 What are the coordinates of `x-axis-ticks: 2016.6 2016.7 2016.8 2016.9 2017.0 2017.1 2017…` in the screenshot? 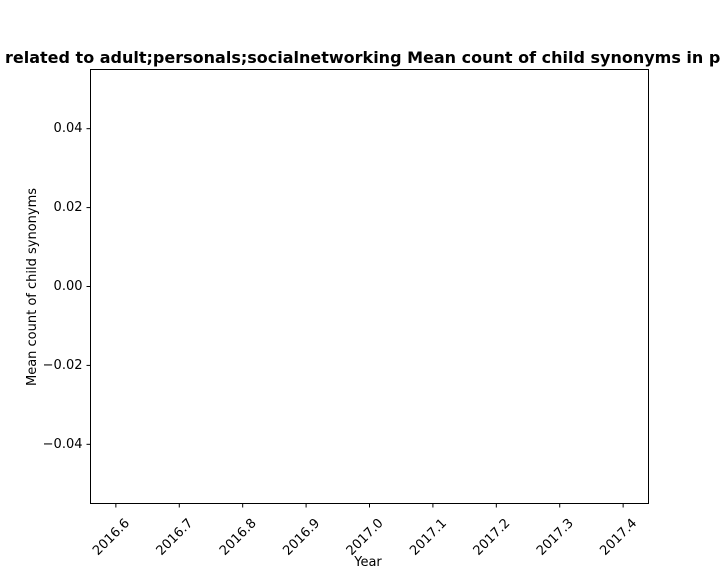 It's located at (365, 531).